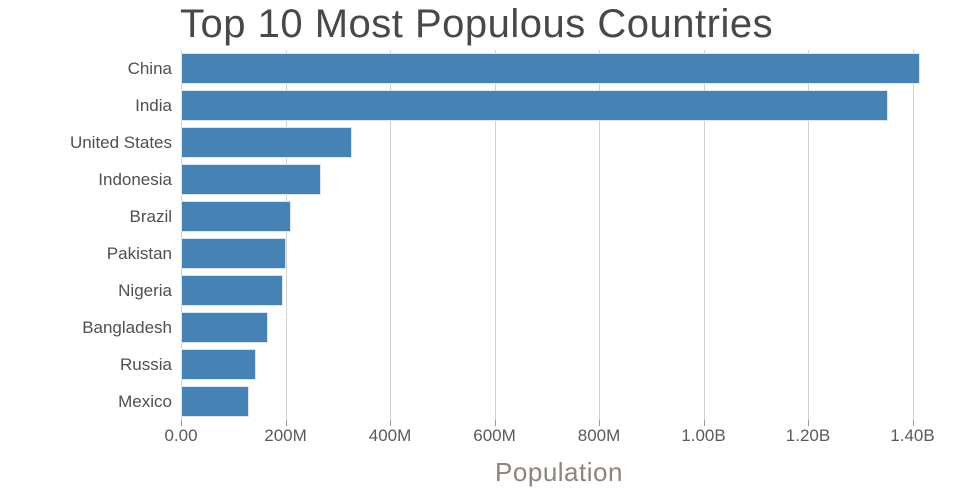 This screenshot has width=960, height=500. I want to click on y-label-pakistan: Pakistan, so click(139, 253).